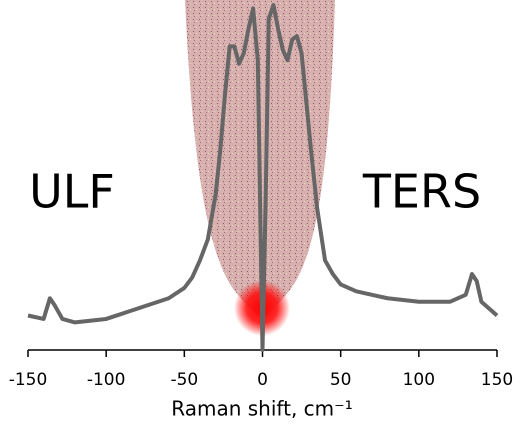 The height and width of the screenshot is (430, 520). What do you see at coordinates (419, 380) in the screenshot?
I see `x-tick-label: 100` at bounding box center [419, 380].